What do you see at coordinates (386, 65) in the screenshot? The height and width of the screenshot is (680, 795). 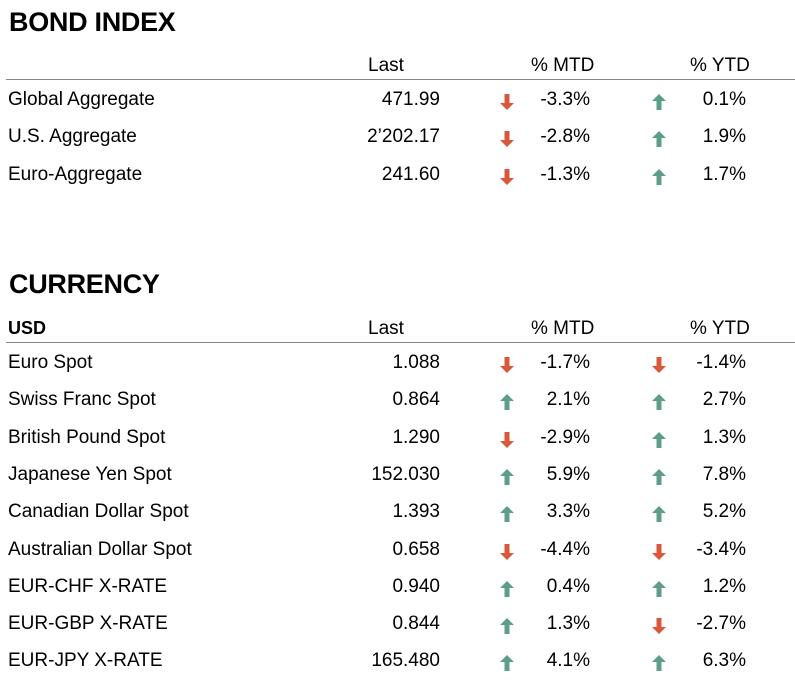 I see `bond-header-last: Last` at bounding box center [386, 65].